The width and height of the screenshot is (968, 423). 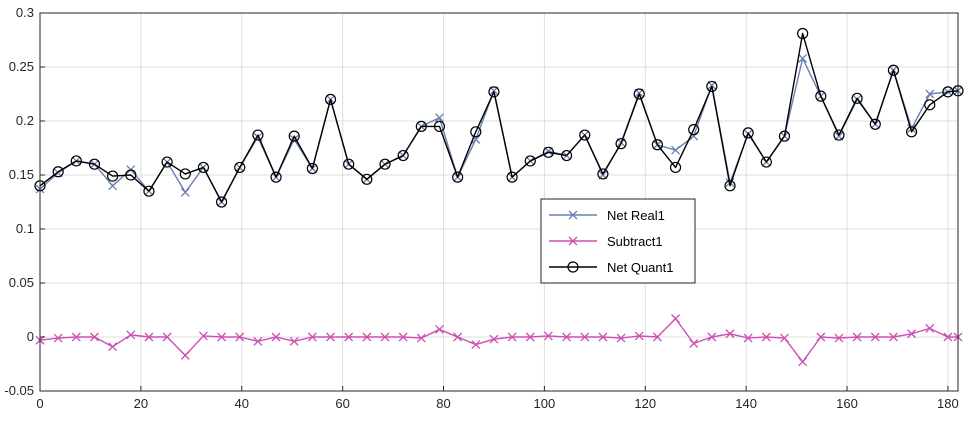 I want to click on y-tick-label: 0.2, so click(x=25, y=120).